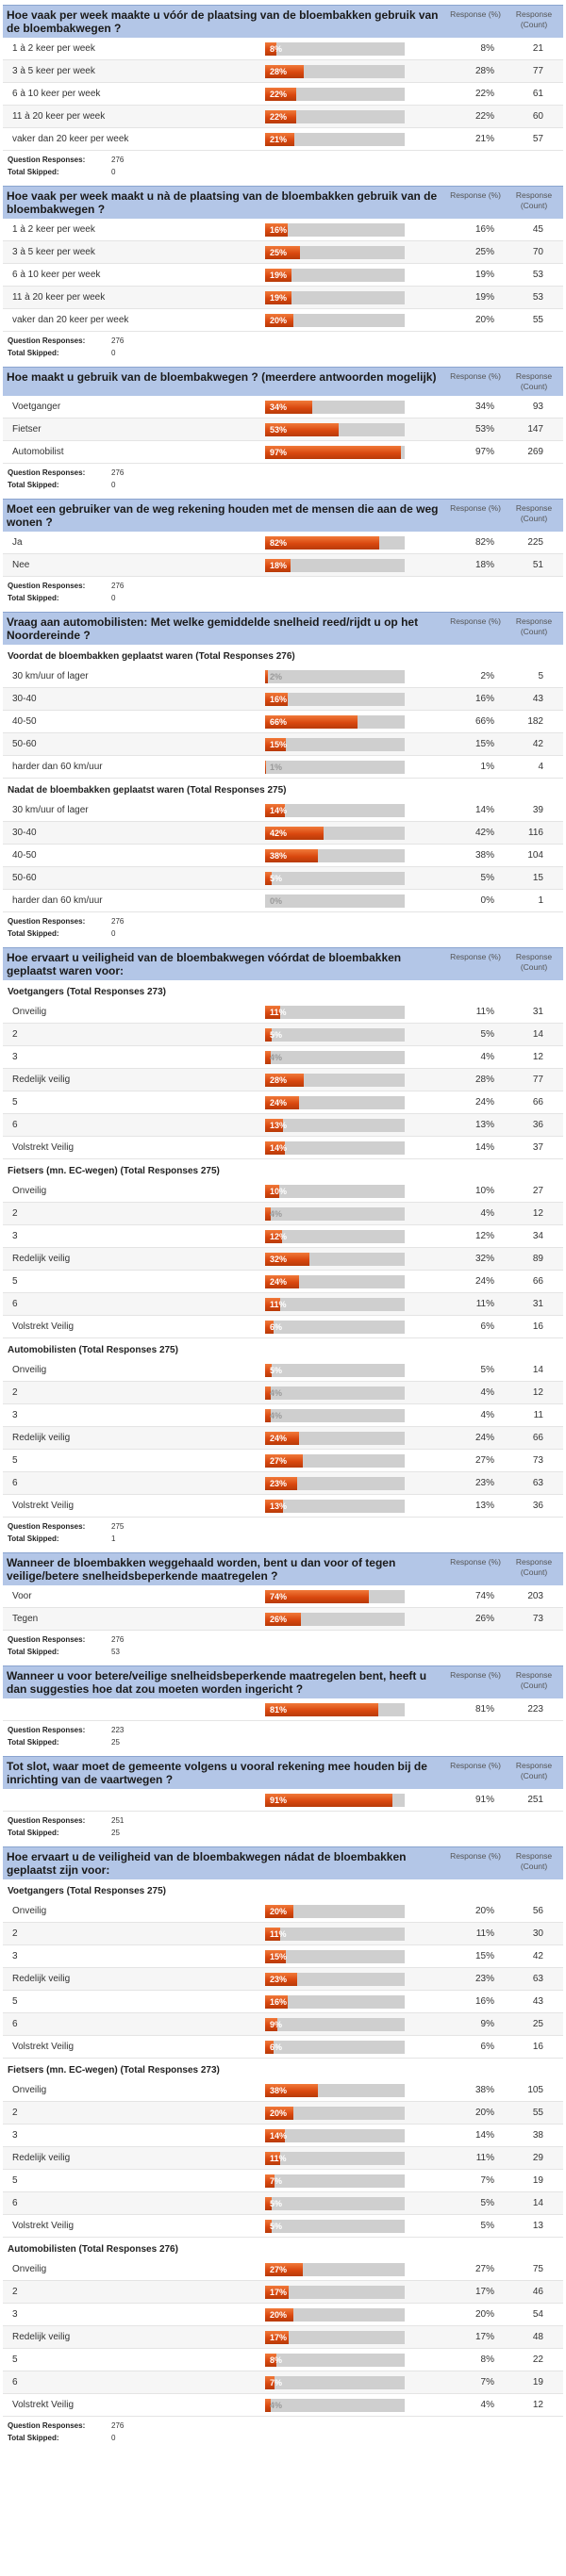 The width and height of the screenshot is (566, 2576). I want to click on response-count: 5, so click(540, 676).